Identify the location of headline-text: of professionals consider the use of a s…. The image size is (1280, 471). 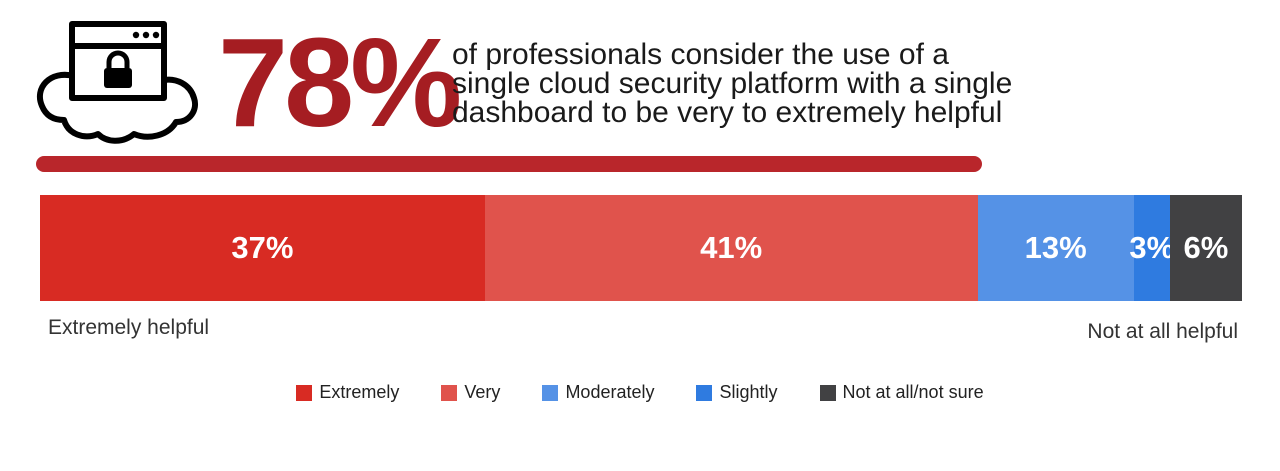
(732, 83).